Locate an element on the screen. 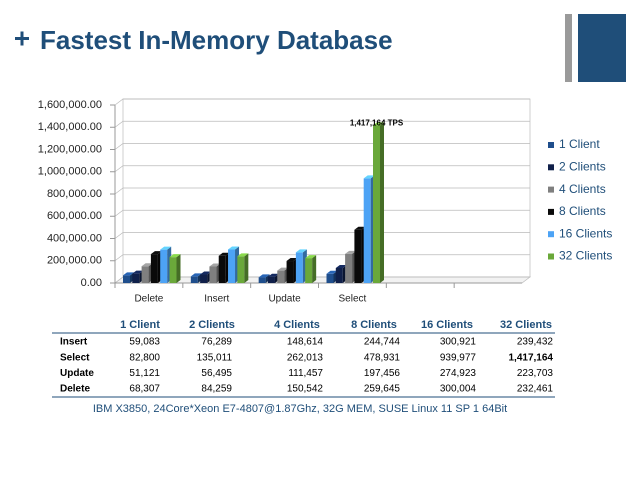  table-cell: 82,800 is located at coordinates (144, 357).